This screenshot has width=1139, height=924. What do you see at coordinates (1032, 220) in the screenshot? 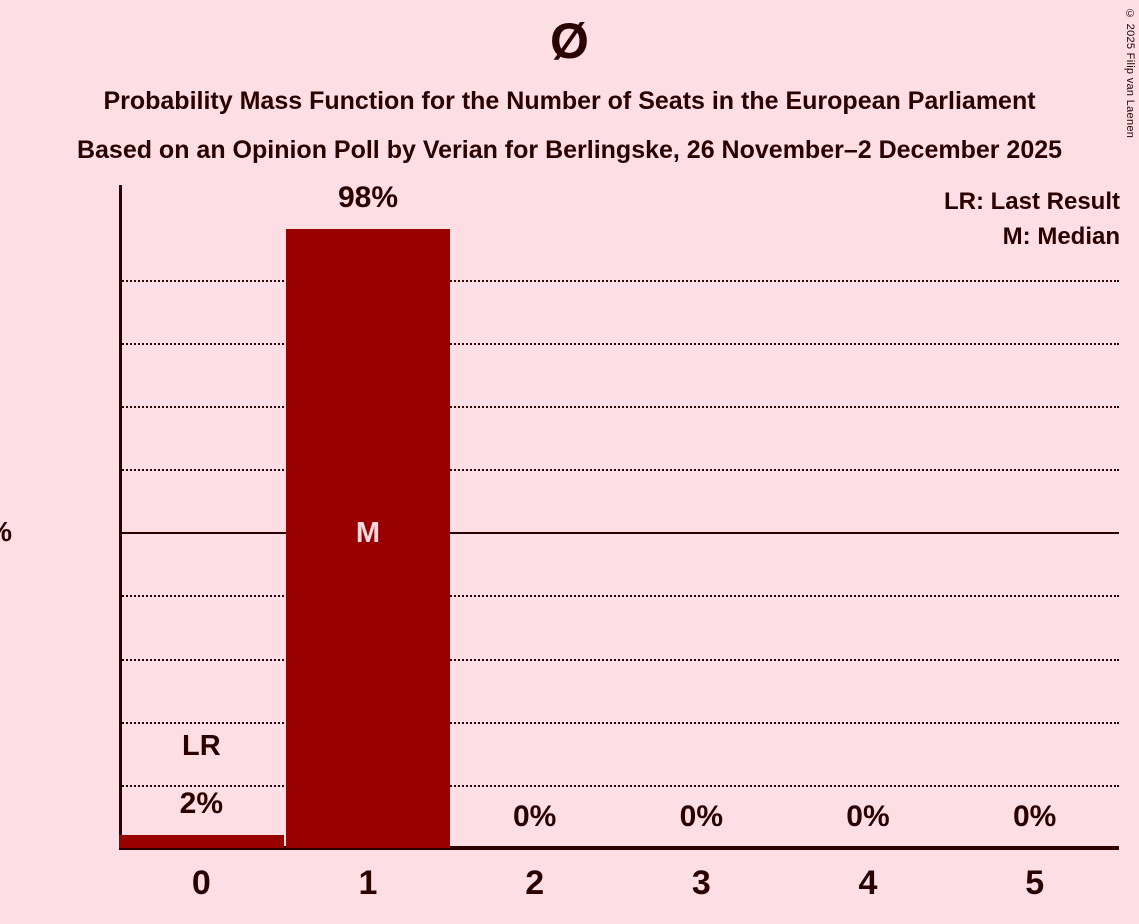
I see `chart-legend: LR: Last Result M: Median` at bounding box center [1032, 220].